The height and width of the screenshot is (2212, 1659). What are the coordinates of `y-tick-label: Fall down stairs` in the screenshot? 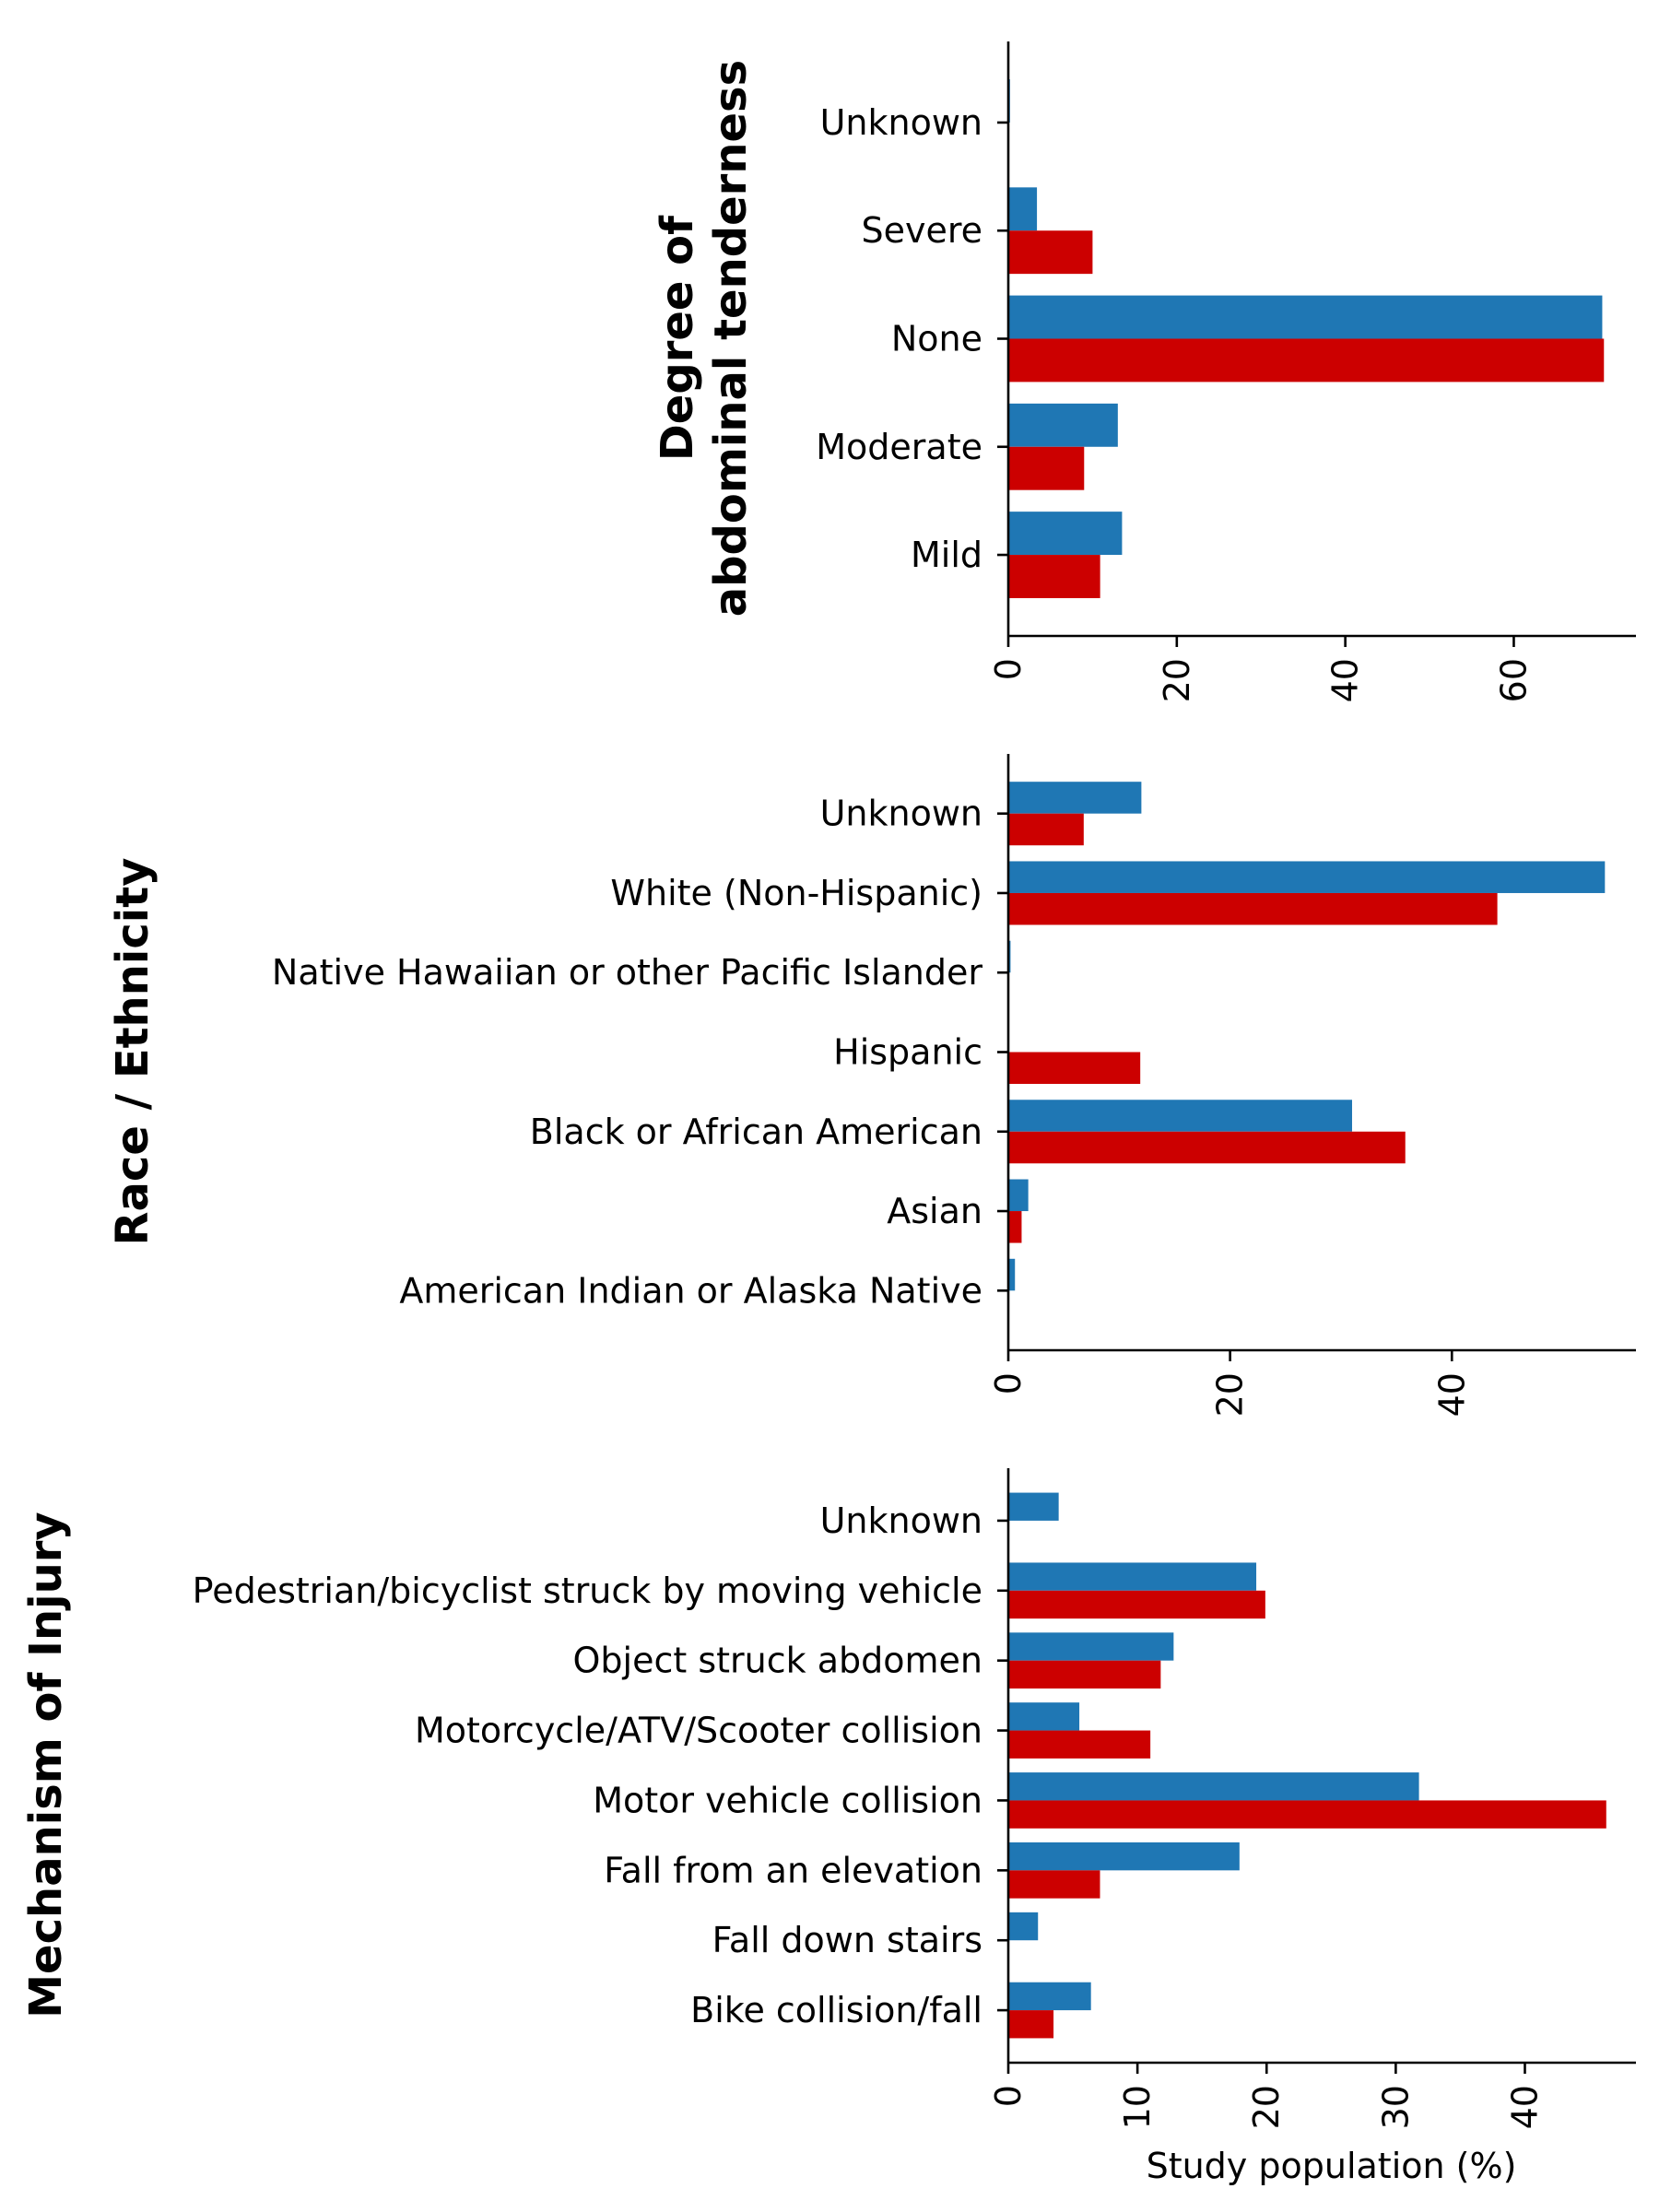 It's located at (847, 1940).